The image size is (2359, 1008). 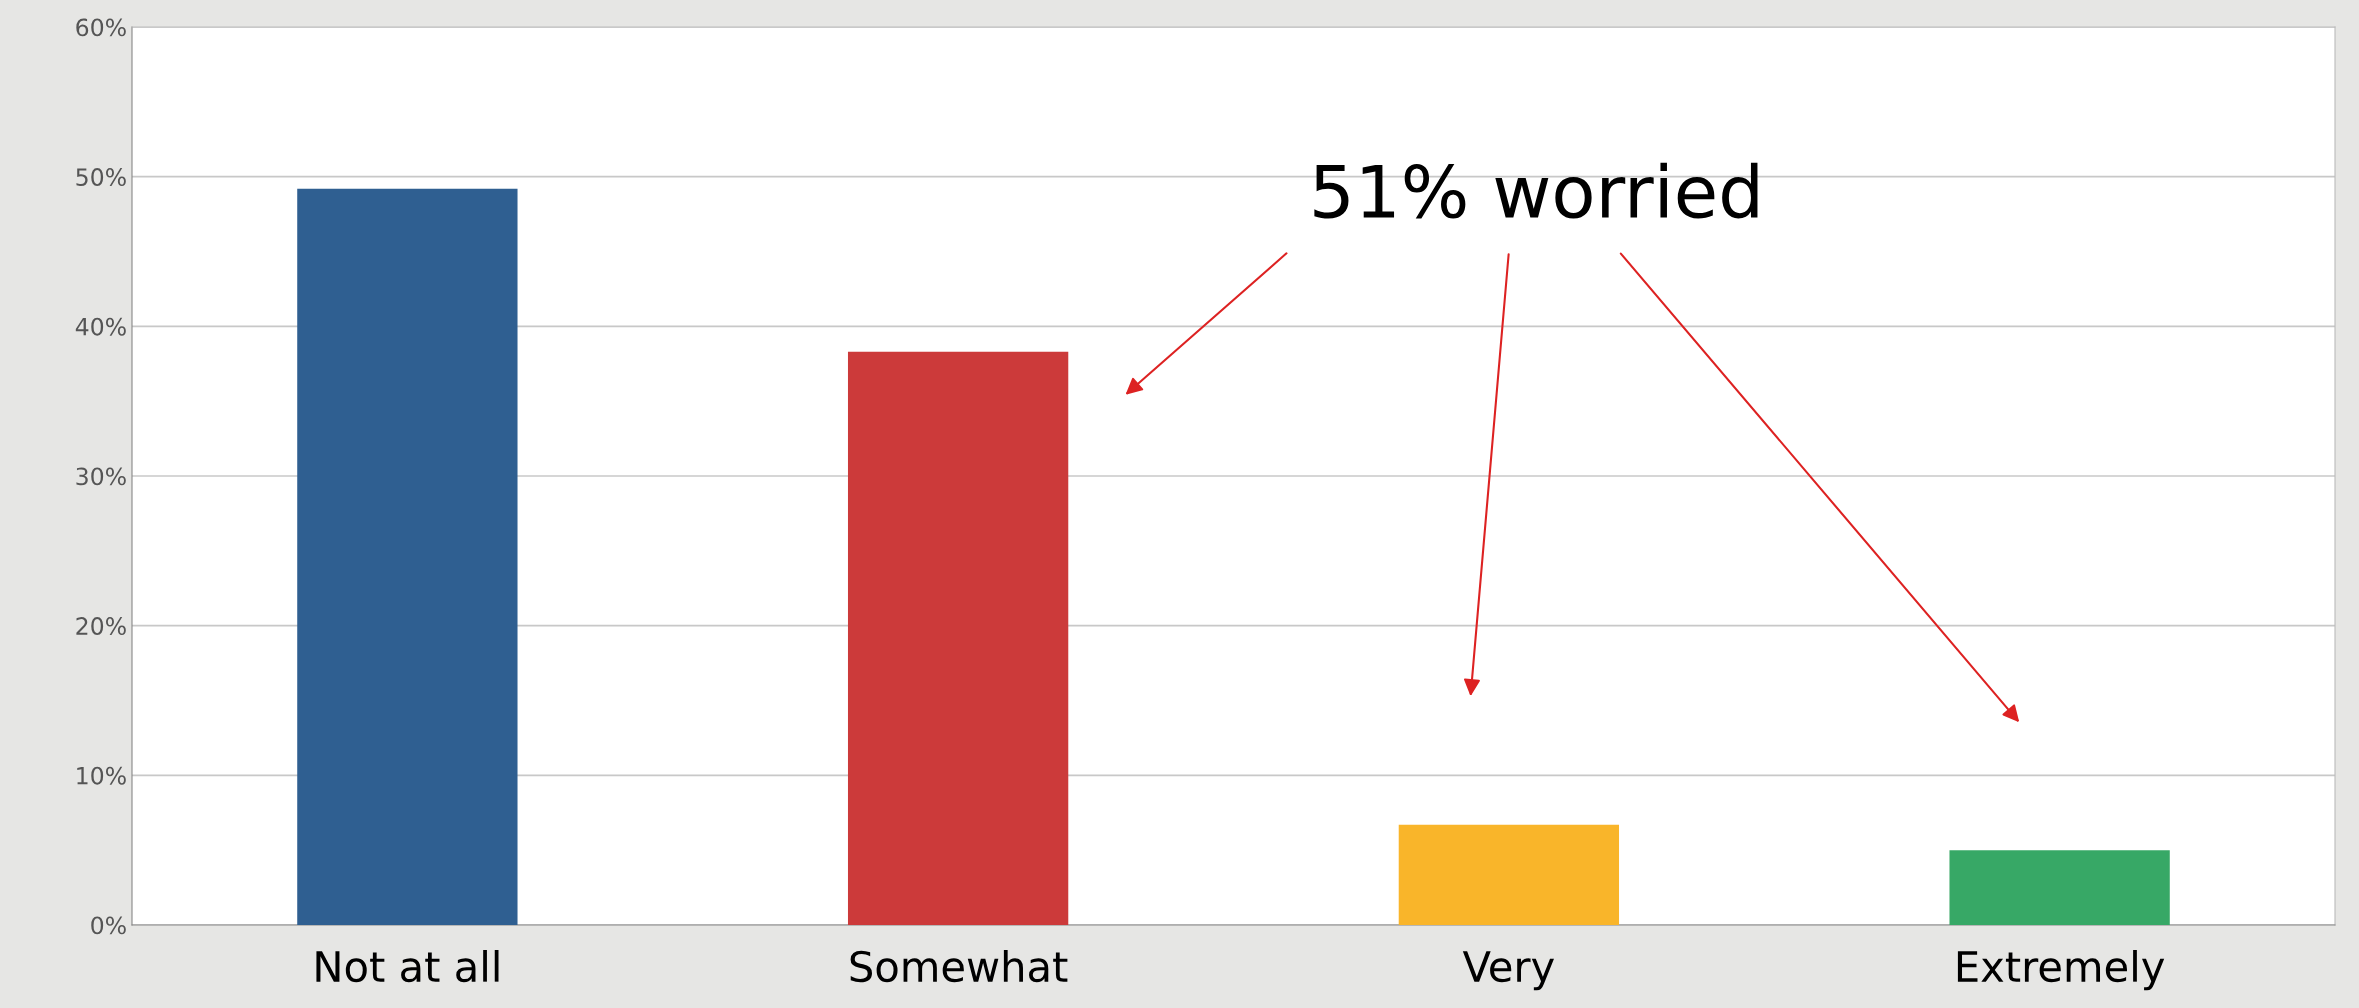 What do you see at coordinates (101, 476) in the screenshot?
I see `y-tick-label: 30%` at bounding box center [101, 476].